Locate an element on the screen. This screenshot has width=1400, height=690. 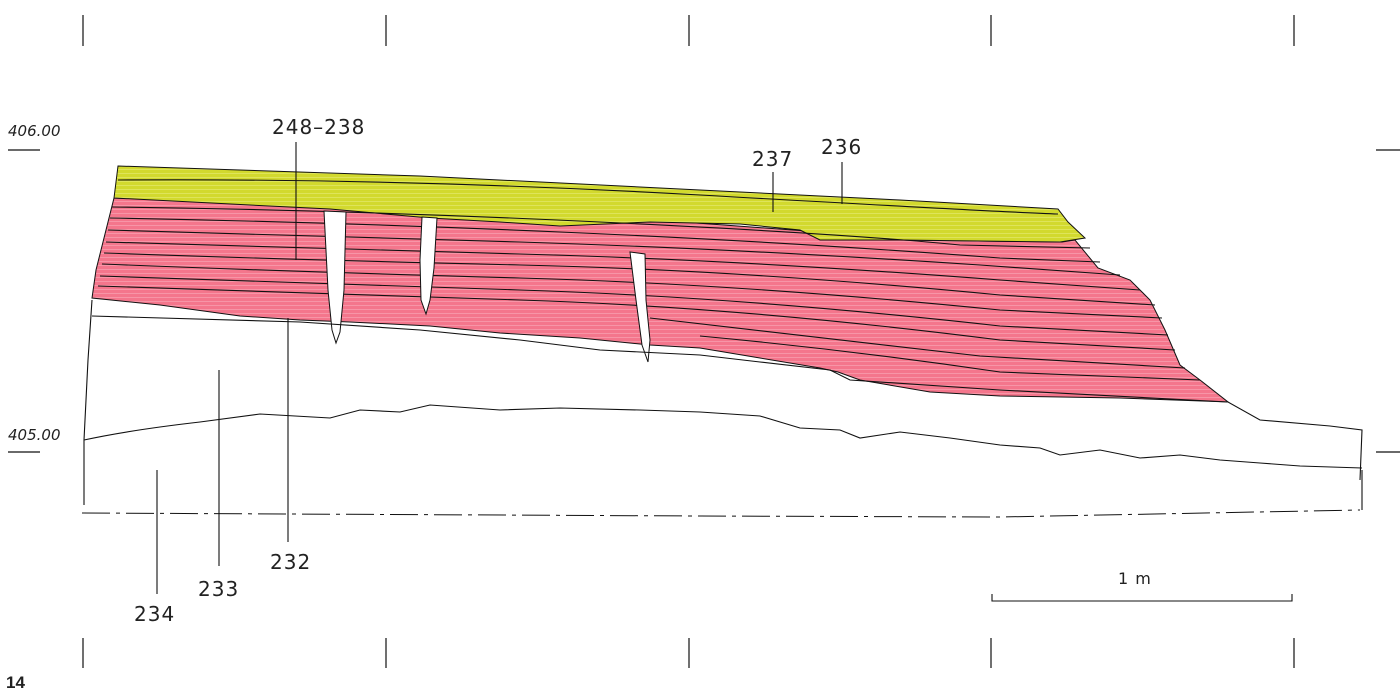
elevation-label-upper: 406.00 is located at coordinates (34, 131).